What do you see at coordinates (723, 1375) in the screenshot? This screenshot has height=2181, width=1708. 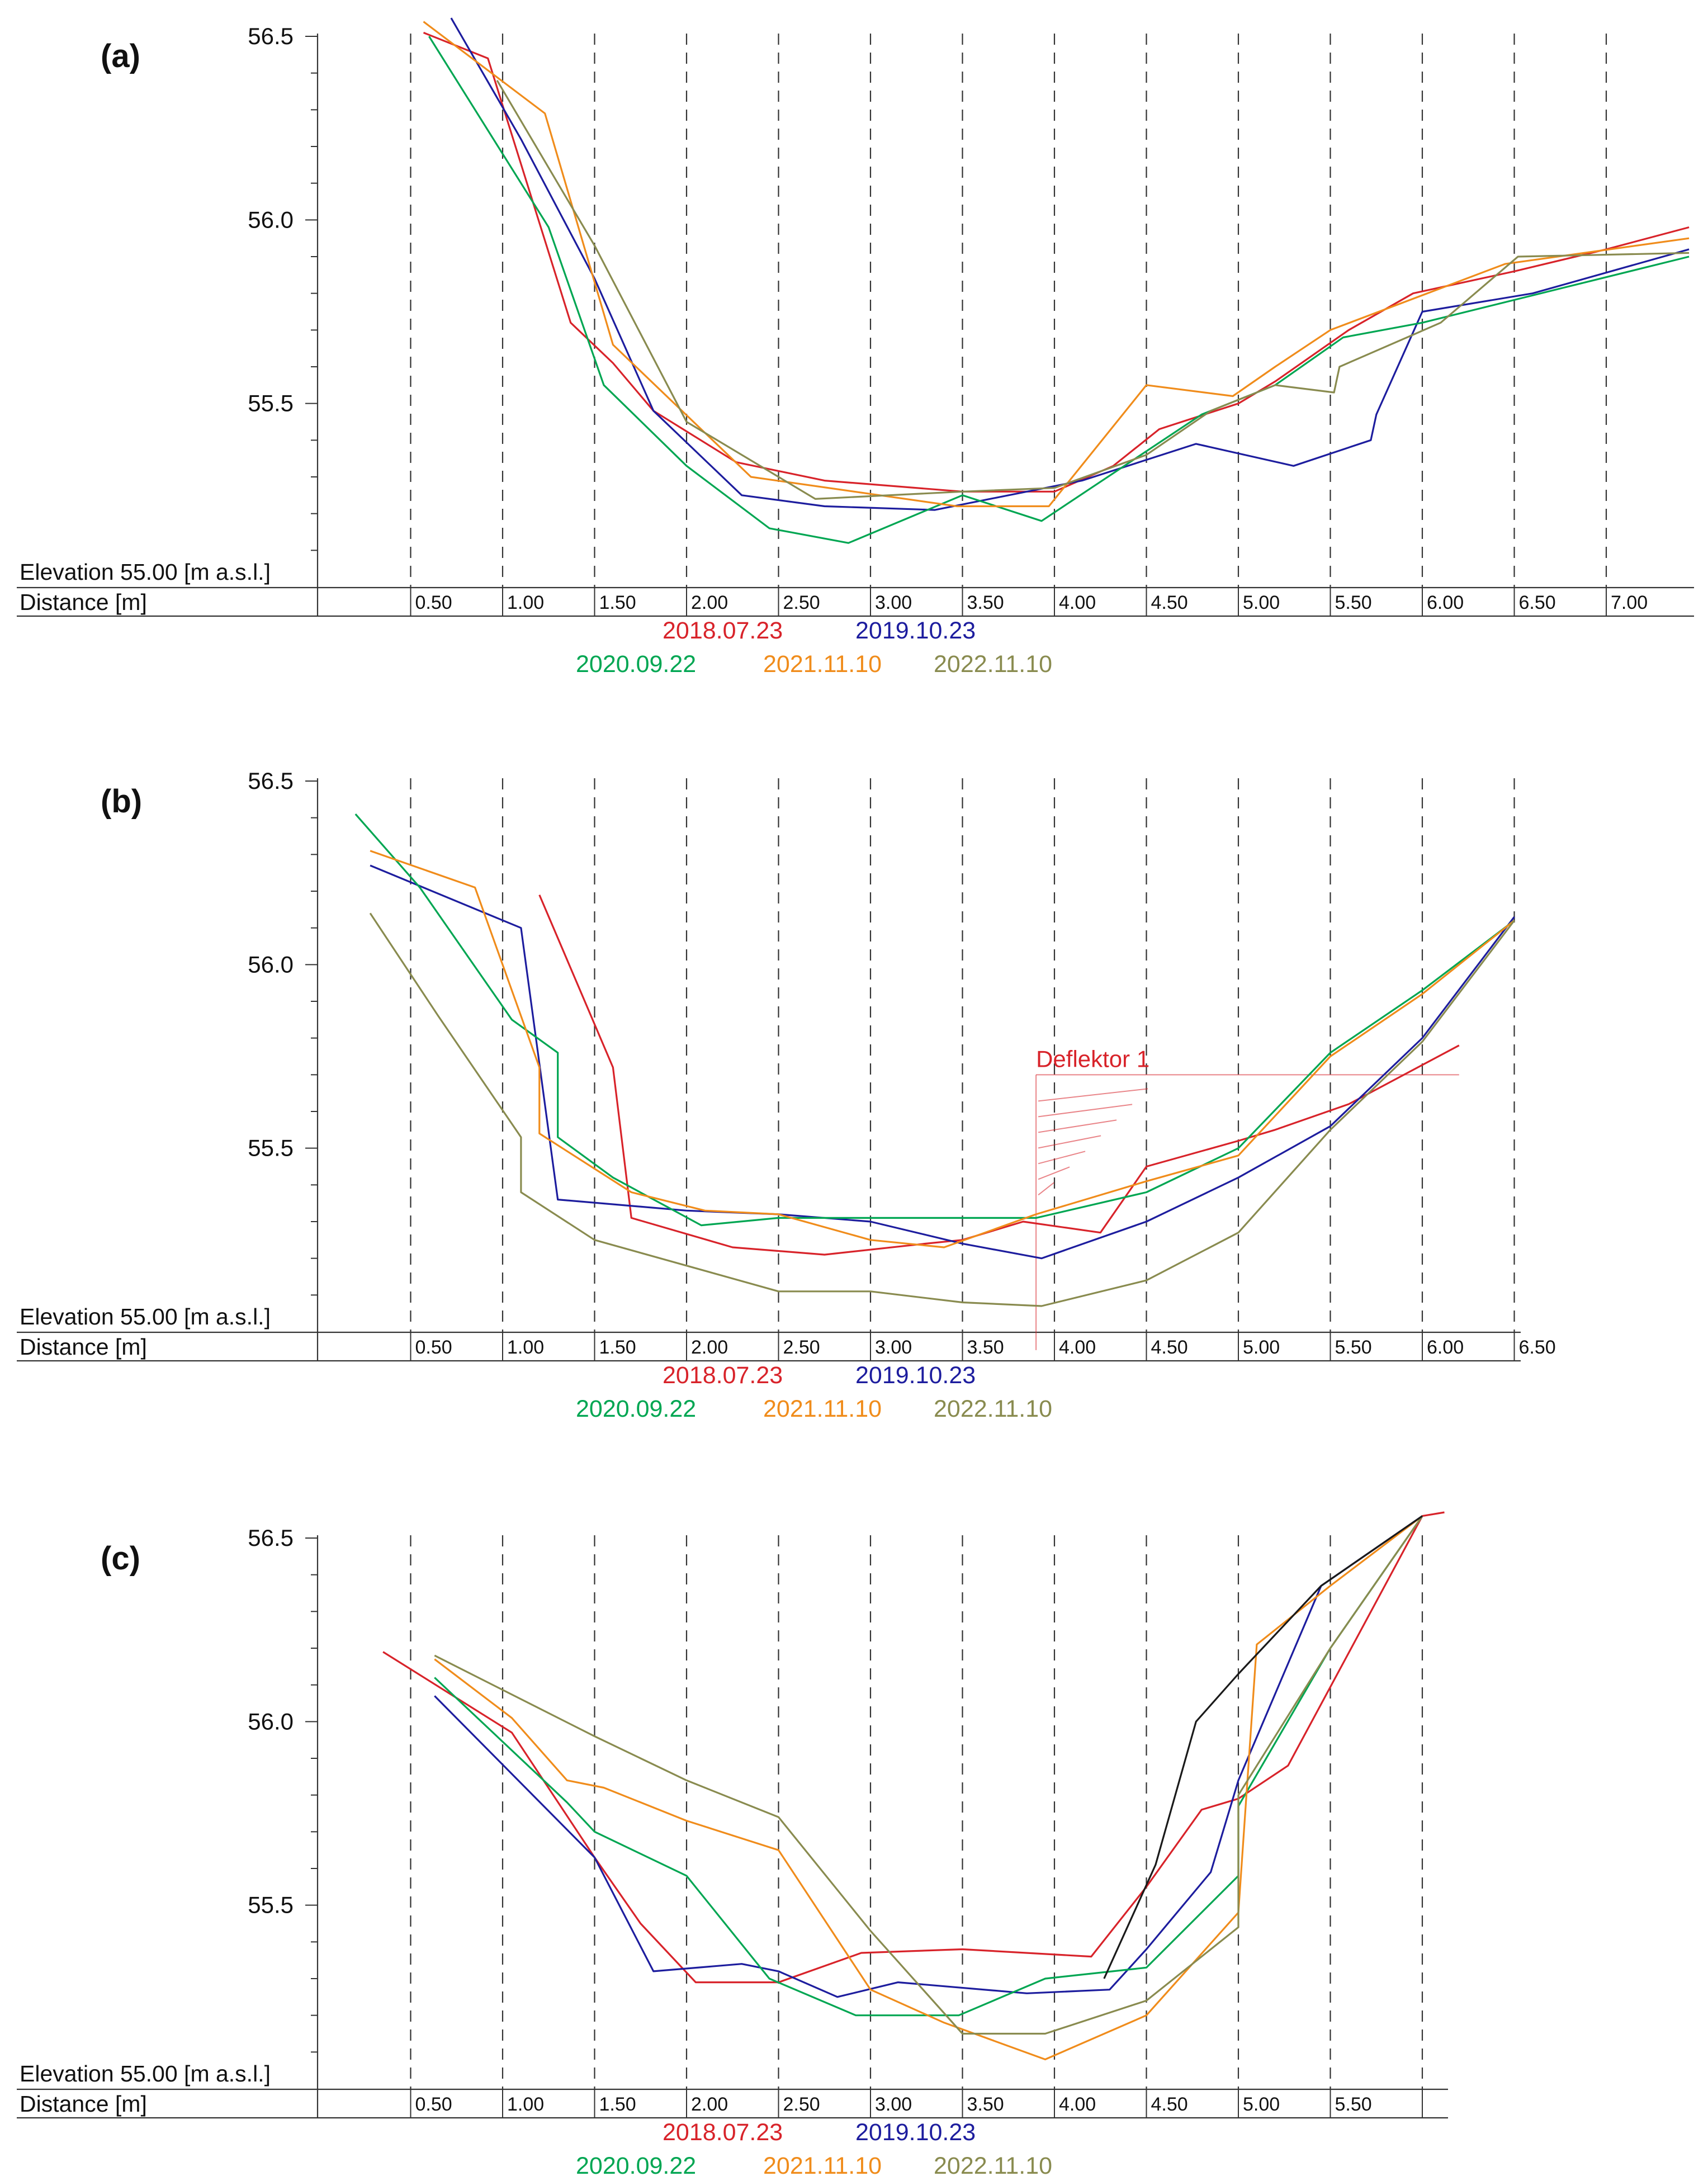 I see `panel-1-legend-entry: 2018.07.23` at bounding box center [723, 1375].